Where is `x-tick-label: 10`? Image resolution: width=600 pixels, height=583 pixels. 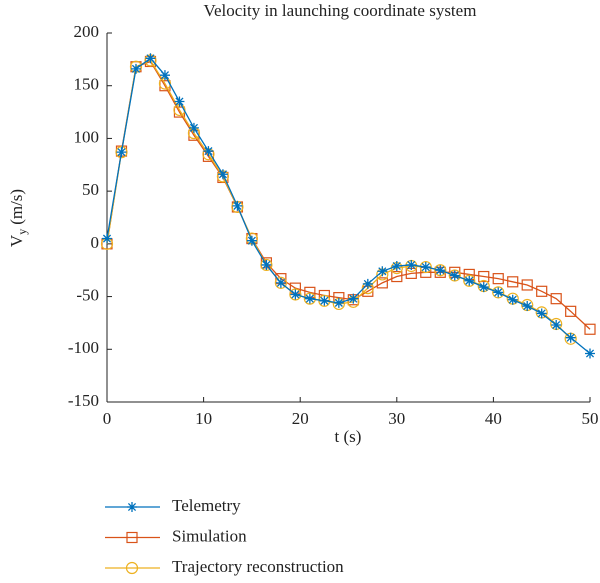
x-tick-label: 10 is located at coordinates (203, 418).